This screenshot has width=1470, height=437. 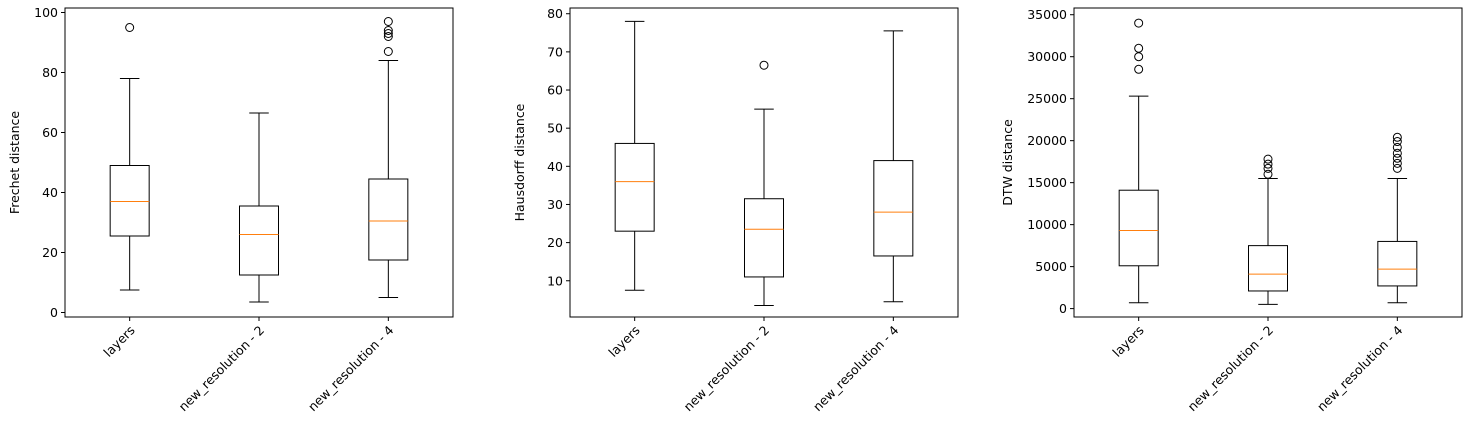 I want to click on y-tick-label: 5000, so click(x=1051, y=266).